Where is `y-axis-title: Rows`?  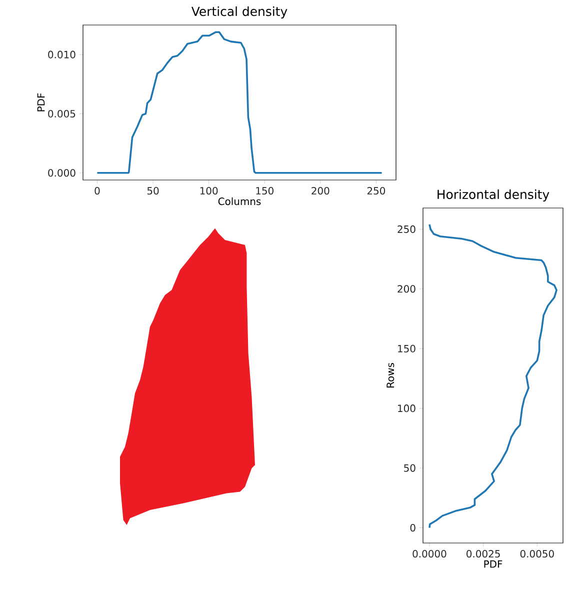 y-axis-title: Rows is located at coordinates (390, 375).